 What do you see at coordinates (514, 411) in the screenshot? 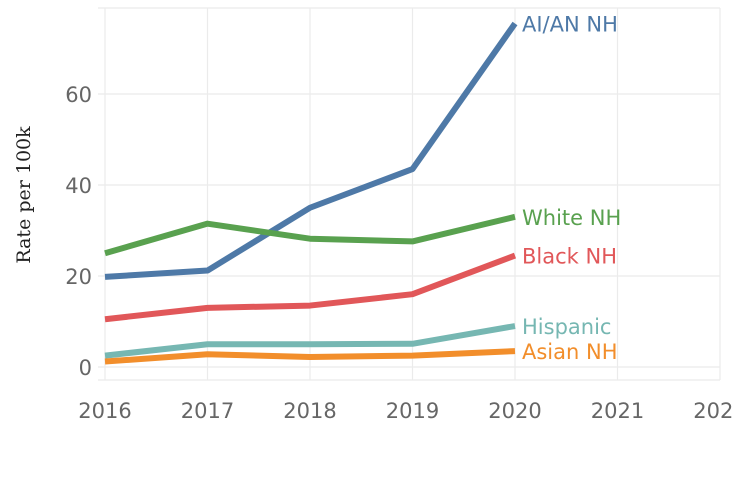
I see `x-tick-2020: 2020` at bounding box center [514, 411].